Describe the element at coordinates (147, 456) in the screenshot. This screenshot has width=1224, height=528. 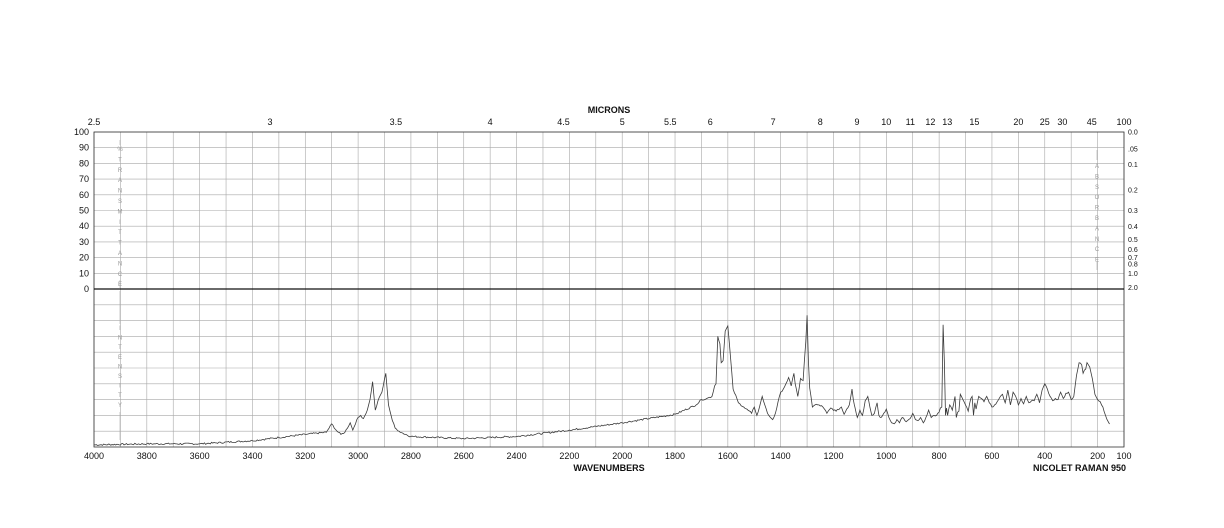
I see `x-tick-label: 3800` at that location.